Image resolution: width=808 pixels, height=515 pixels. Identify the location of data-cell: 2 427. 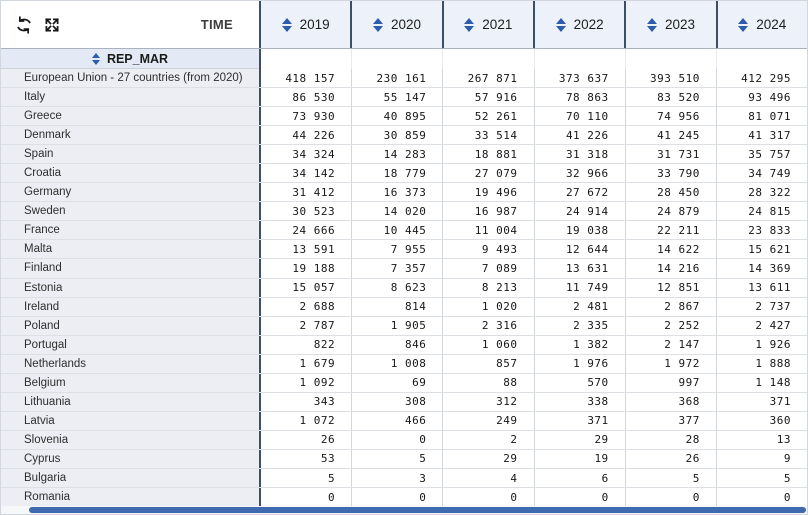
(761, 325).